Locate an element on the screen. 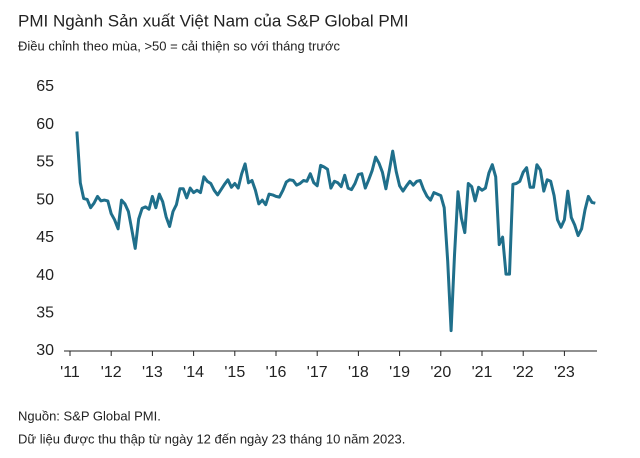 Image resolution: width=640 pixels, height=458 pixels. x-tick-label: '17 is located at coordinates (317, 372).